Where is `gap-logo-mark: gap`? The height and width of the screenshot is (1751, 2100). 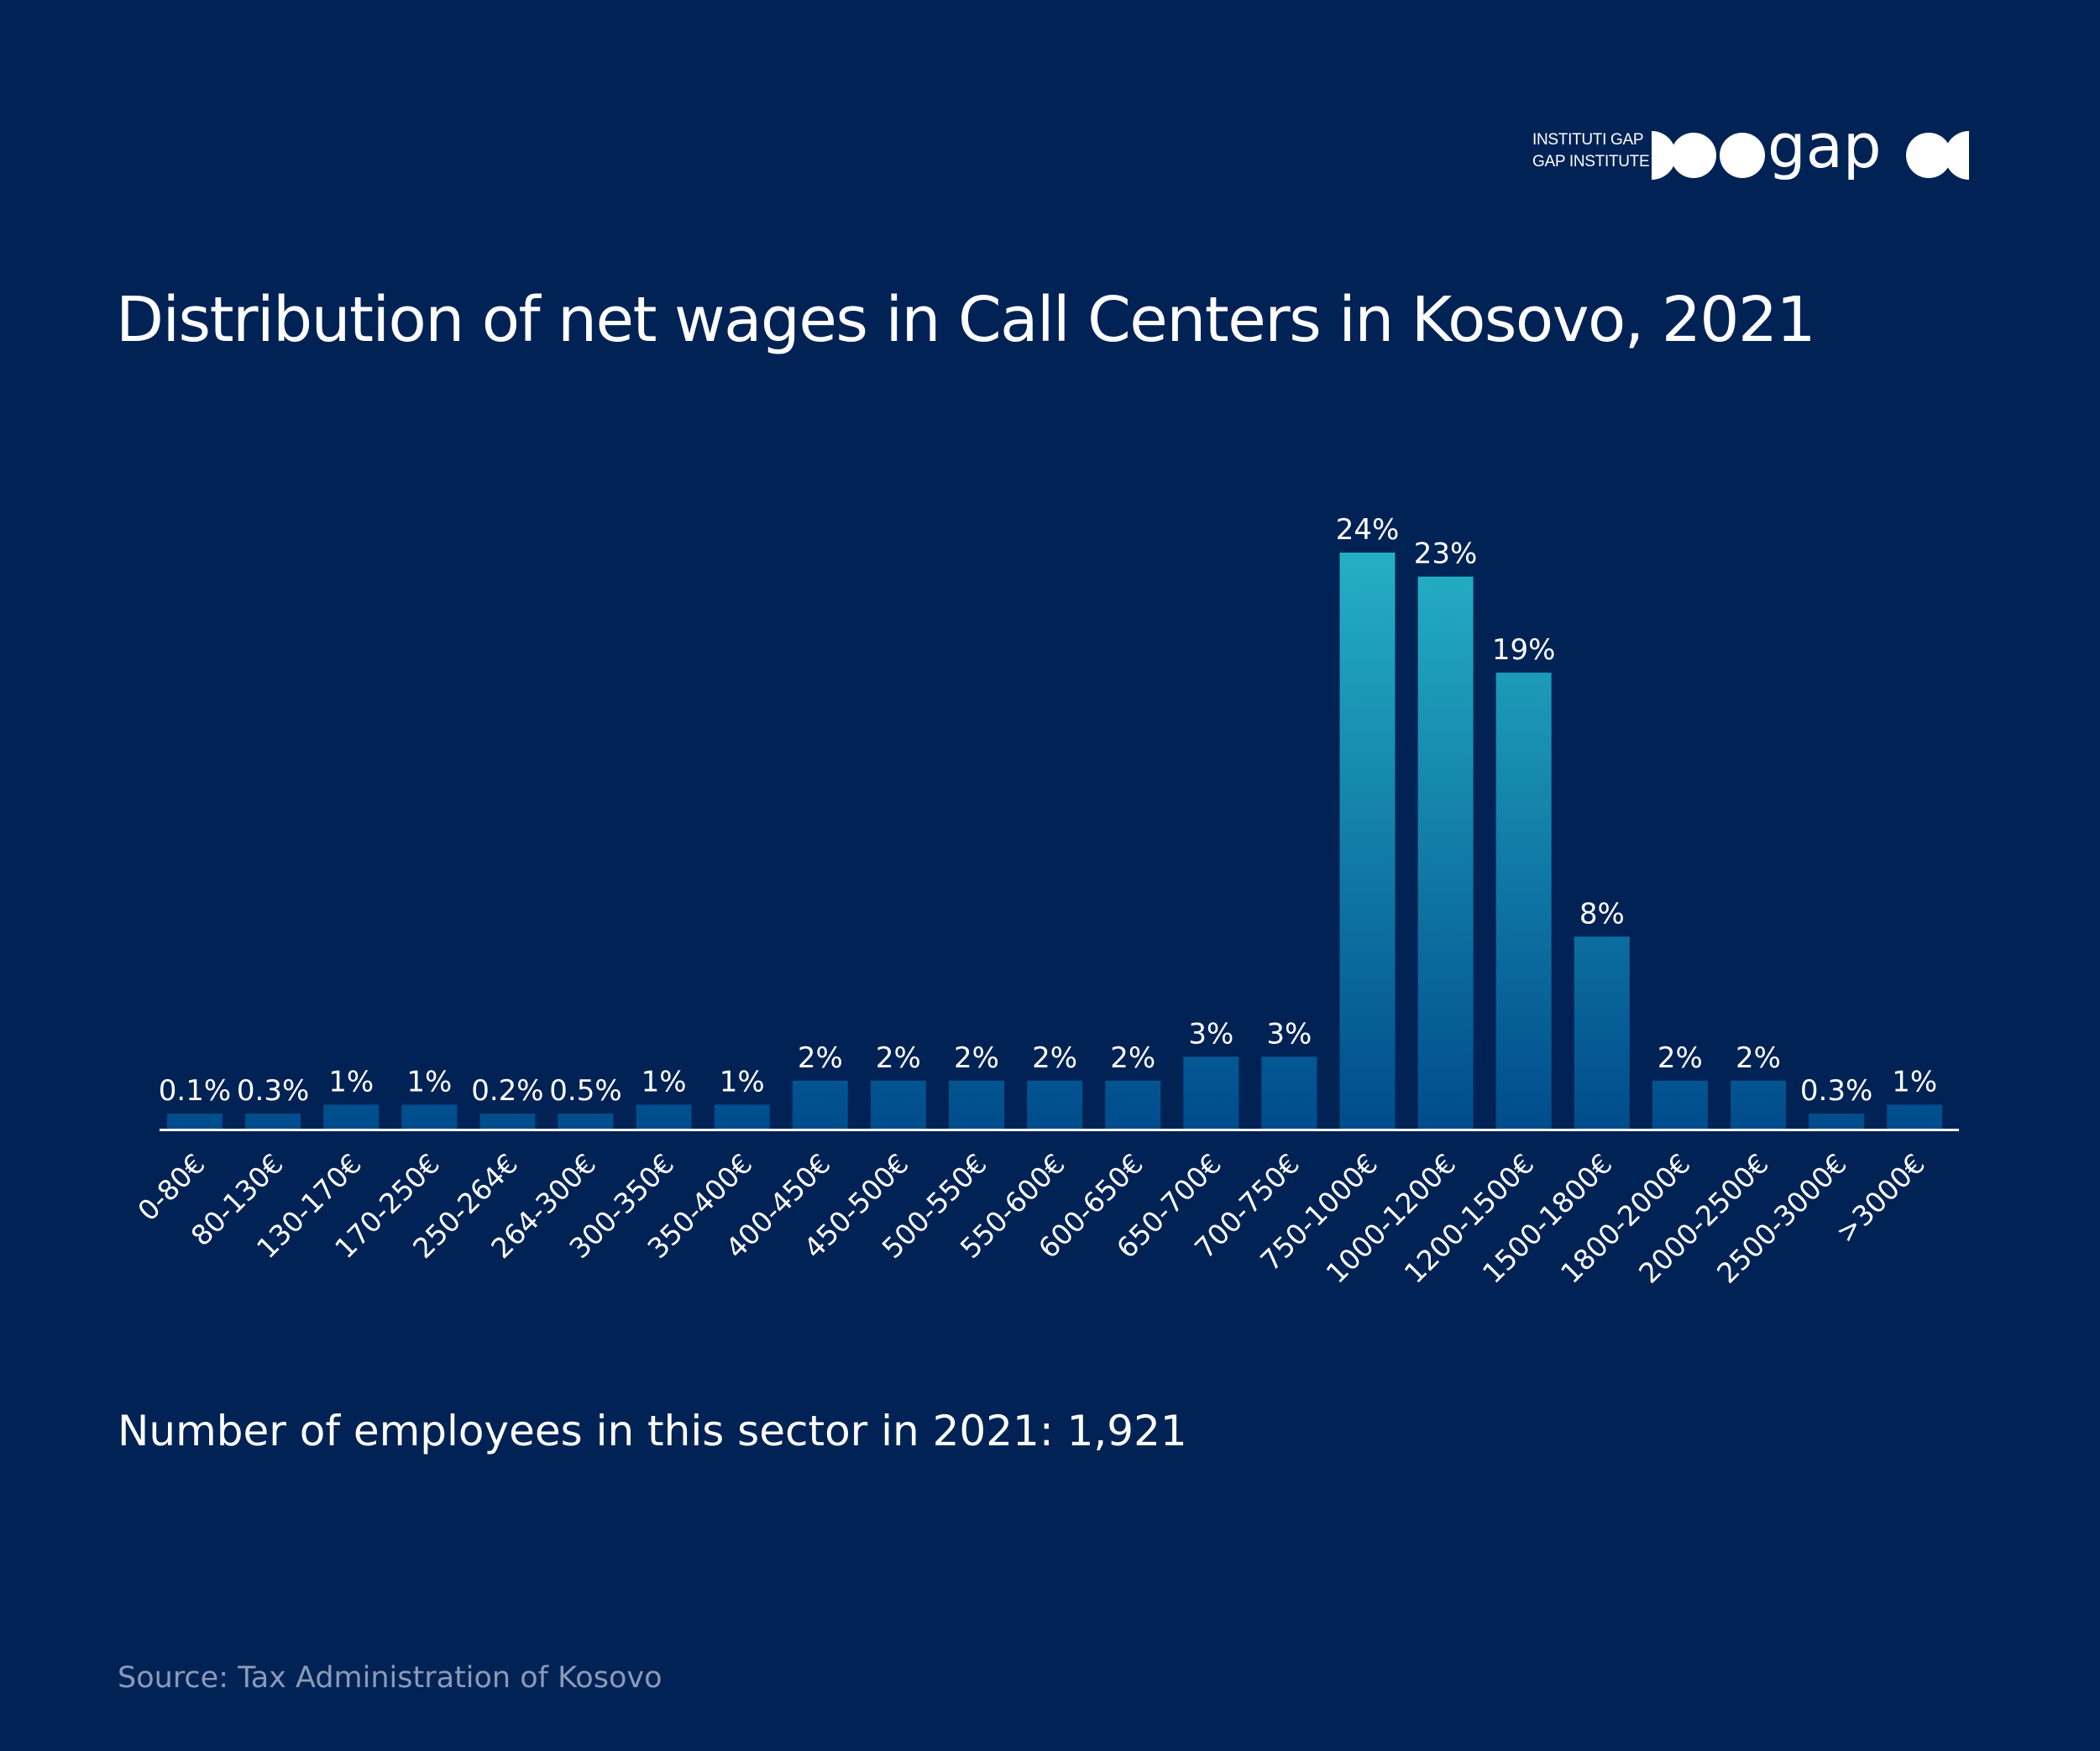
gap-logo-mark: gap is located at coordinates (1811, 153).